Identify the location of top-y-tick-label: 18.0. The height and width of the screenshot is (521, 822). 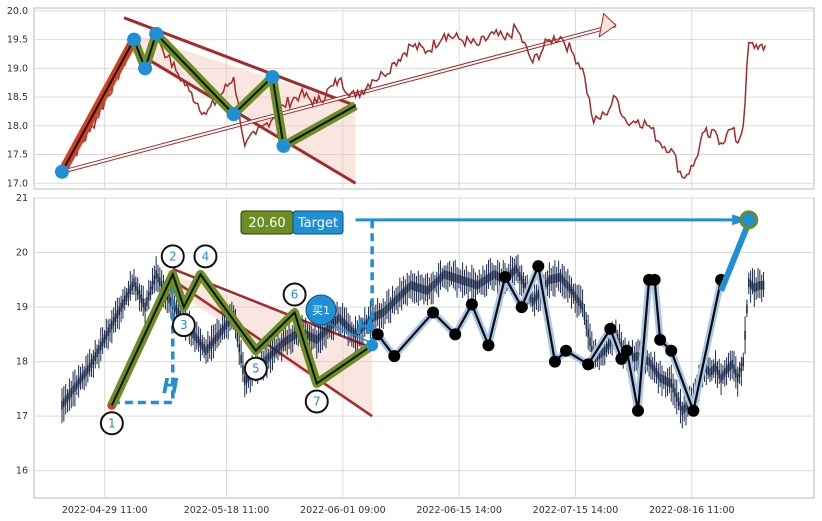
(17, 126).